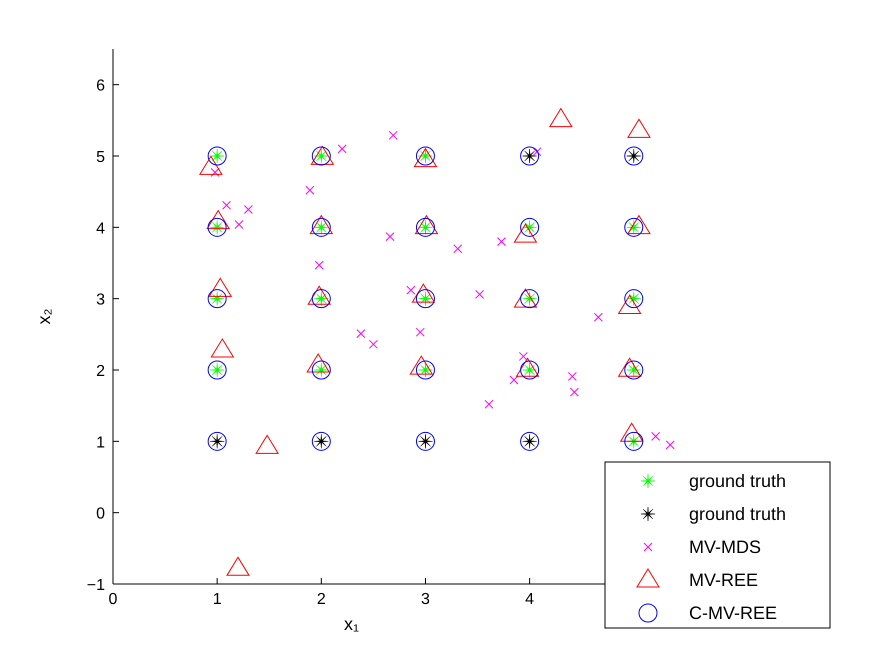  I want to click on x-tick-label: 2, so click(321, 599).